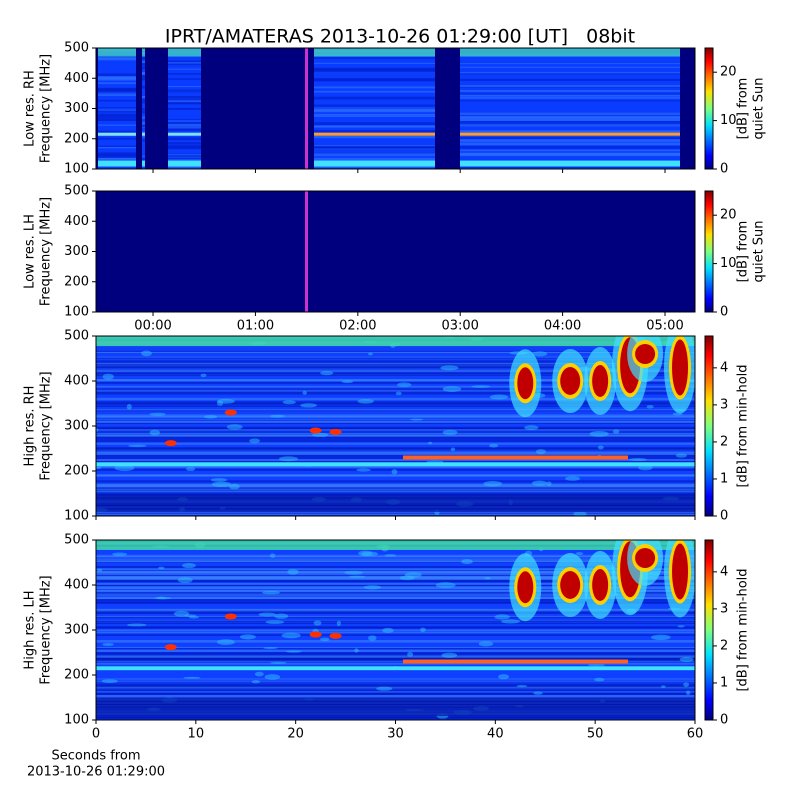 This screenshot has height=800, width=800. What do you see at coordinates (117, 108) in the screenshot?
I see `heatmap-region` at bounding box center [117, 108].